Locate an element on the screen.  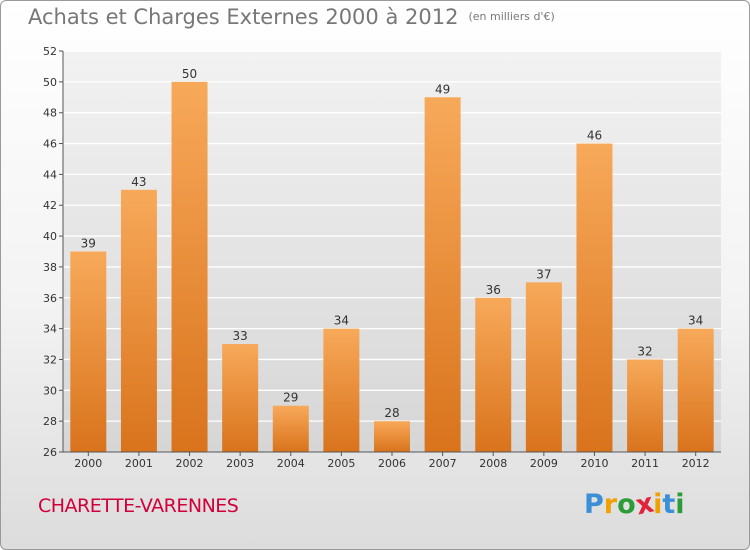
y-tick-label: 30 is located at coordinates (50, 390).